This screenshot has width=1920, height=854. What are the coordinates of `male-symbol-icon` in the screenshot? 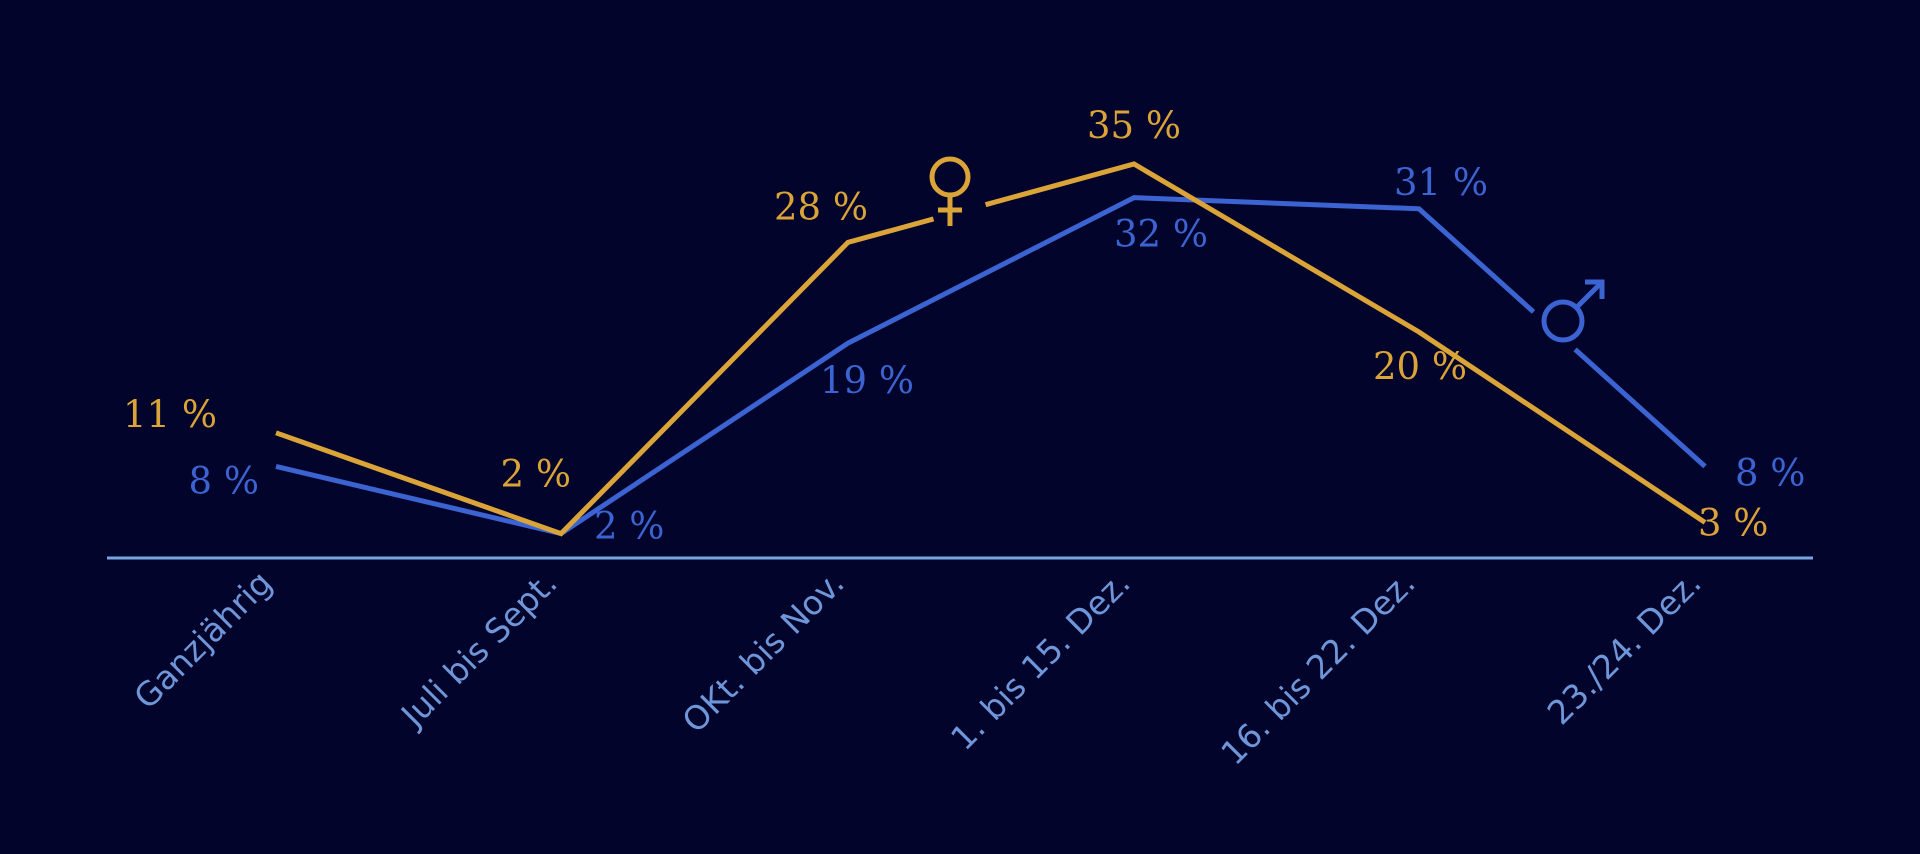 It's located at (1573, 311).